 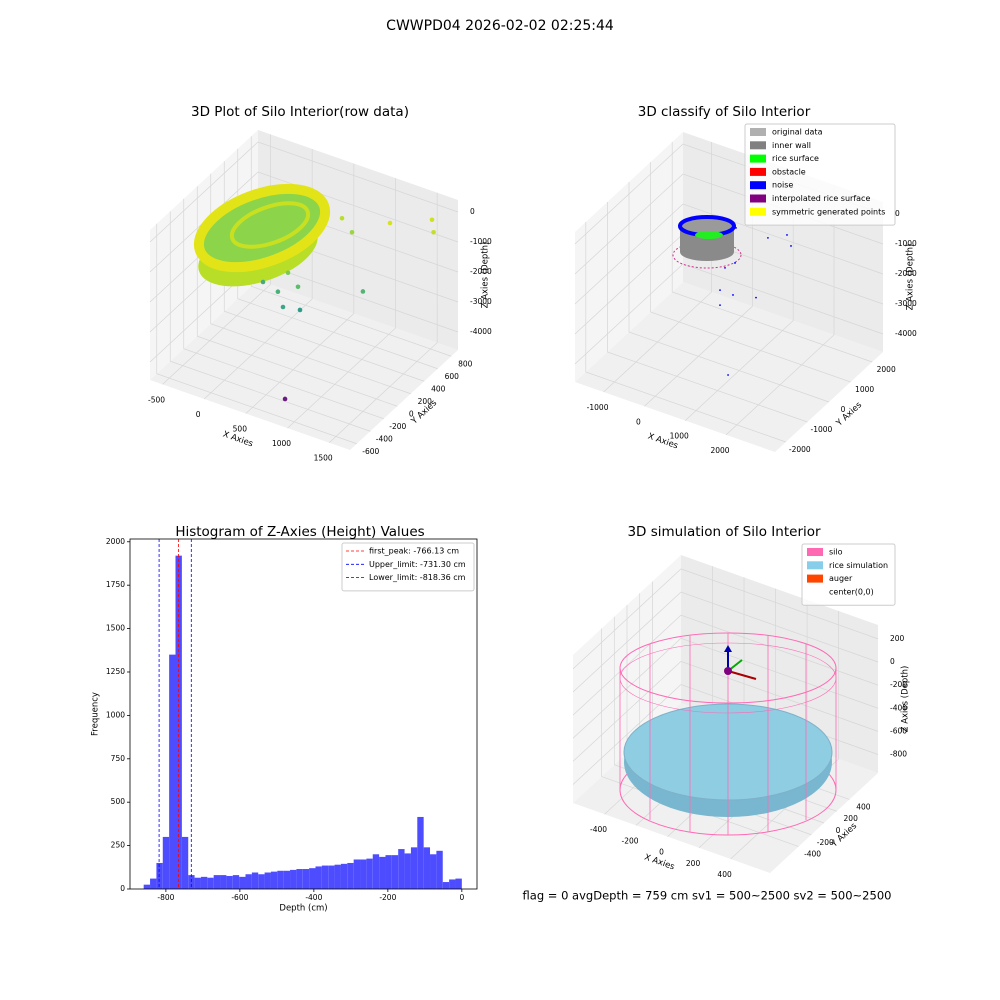 What do you see at coordinates (115, 628) in the screenshot?
I see `y-tick-label: 1500` at bounding box center [115, 628].